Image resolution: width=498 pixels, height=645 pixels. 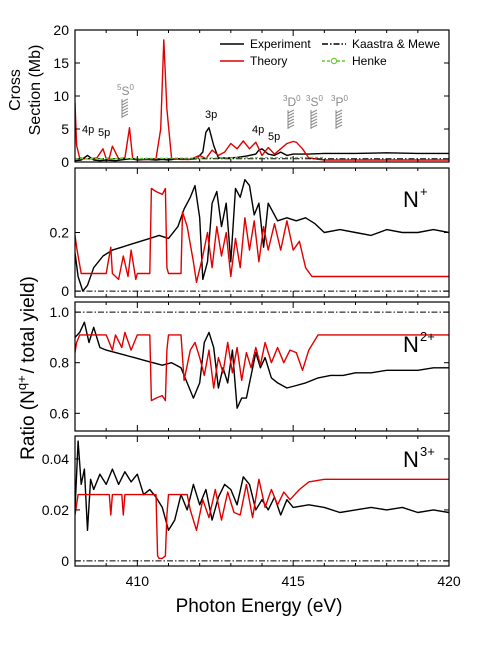 What do you see at coordinates (427, 336) in the screenshot?
I see `ion-label-charge: 2+` at bounding box center [427, 336].